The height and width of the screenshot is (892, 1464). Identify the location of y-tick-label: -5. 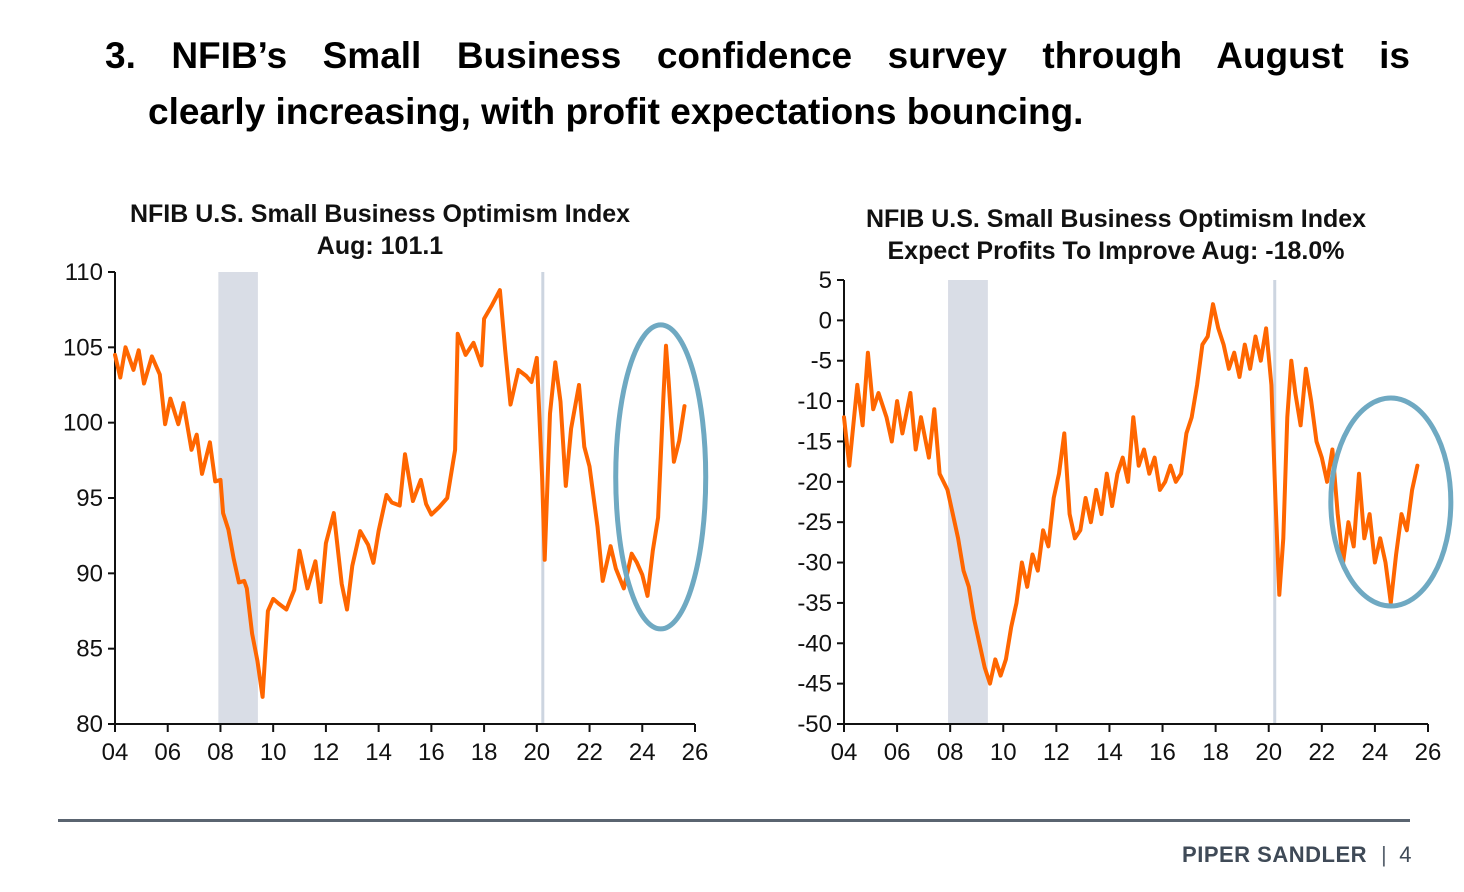
(821, 361).